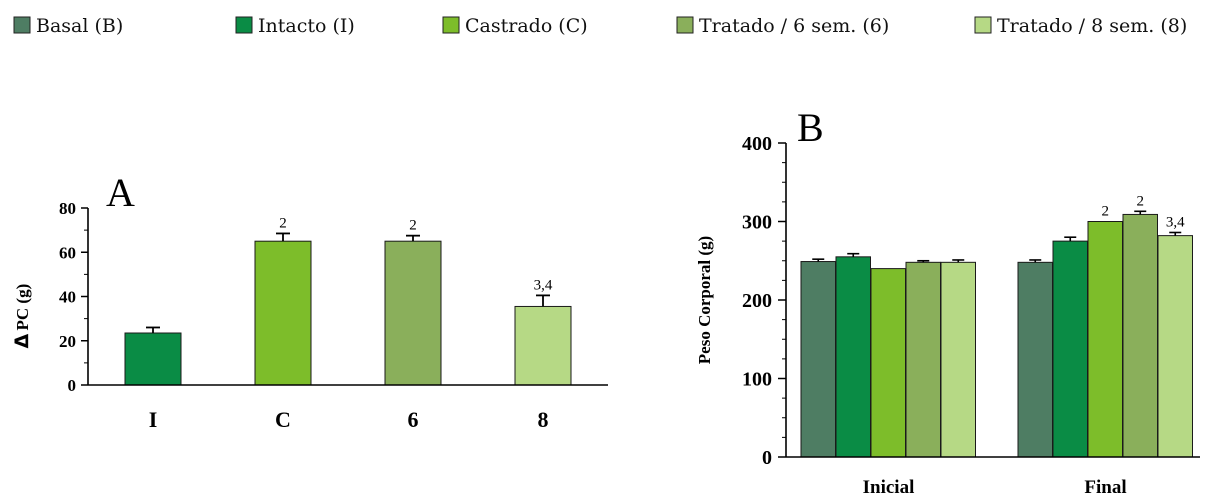 The image size is (1210, 496). What do you see at coordinates (810, 127) in the screenshot?
I see `panel-letter: B` at bounding box center [810, 127].